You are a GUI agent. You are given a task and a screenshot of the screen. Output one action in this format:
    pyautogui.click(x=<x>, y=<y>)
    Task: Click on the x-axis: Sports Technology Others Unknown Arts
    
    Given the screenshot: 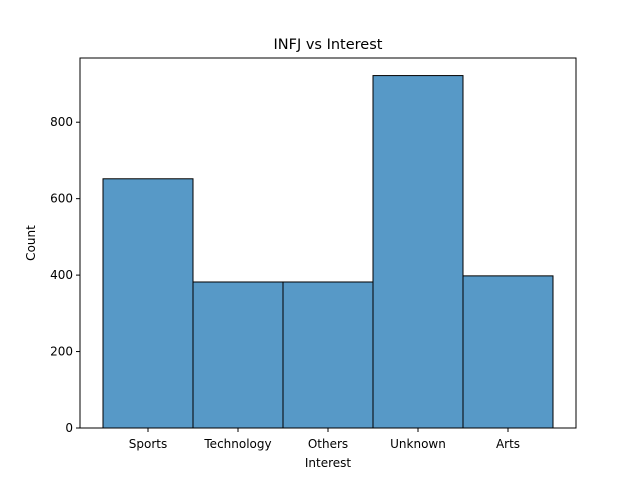 What is the action you would take?
    pyautogui.click(x=324, y=439)
    